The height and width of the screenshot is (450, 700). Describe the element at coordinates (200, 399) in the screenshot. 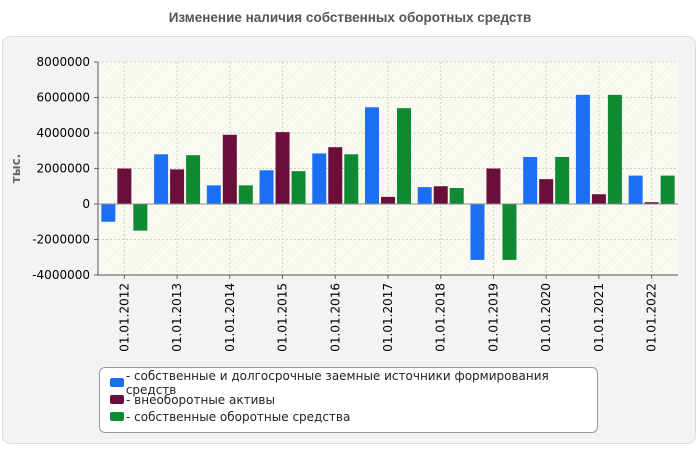

I see `legend-label: - внеоборотные активы` at that location.